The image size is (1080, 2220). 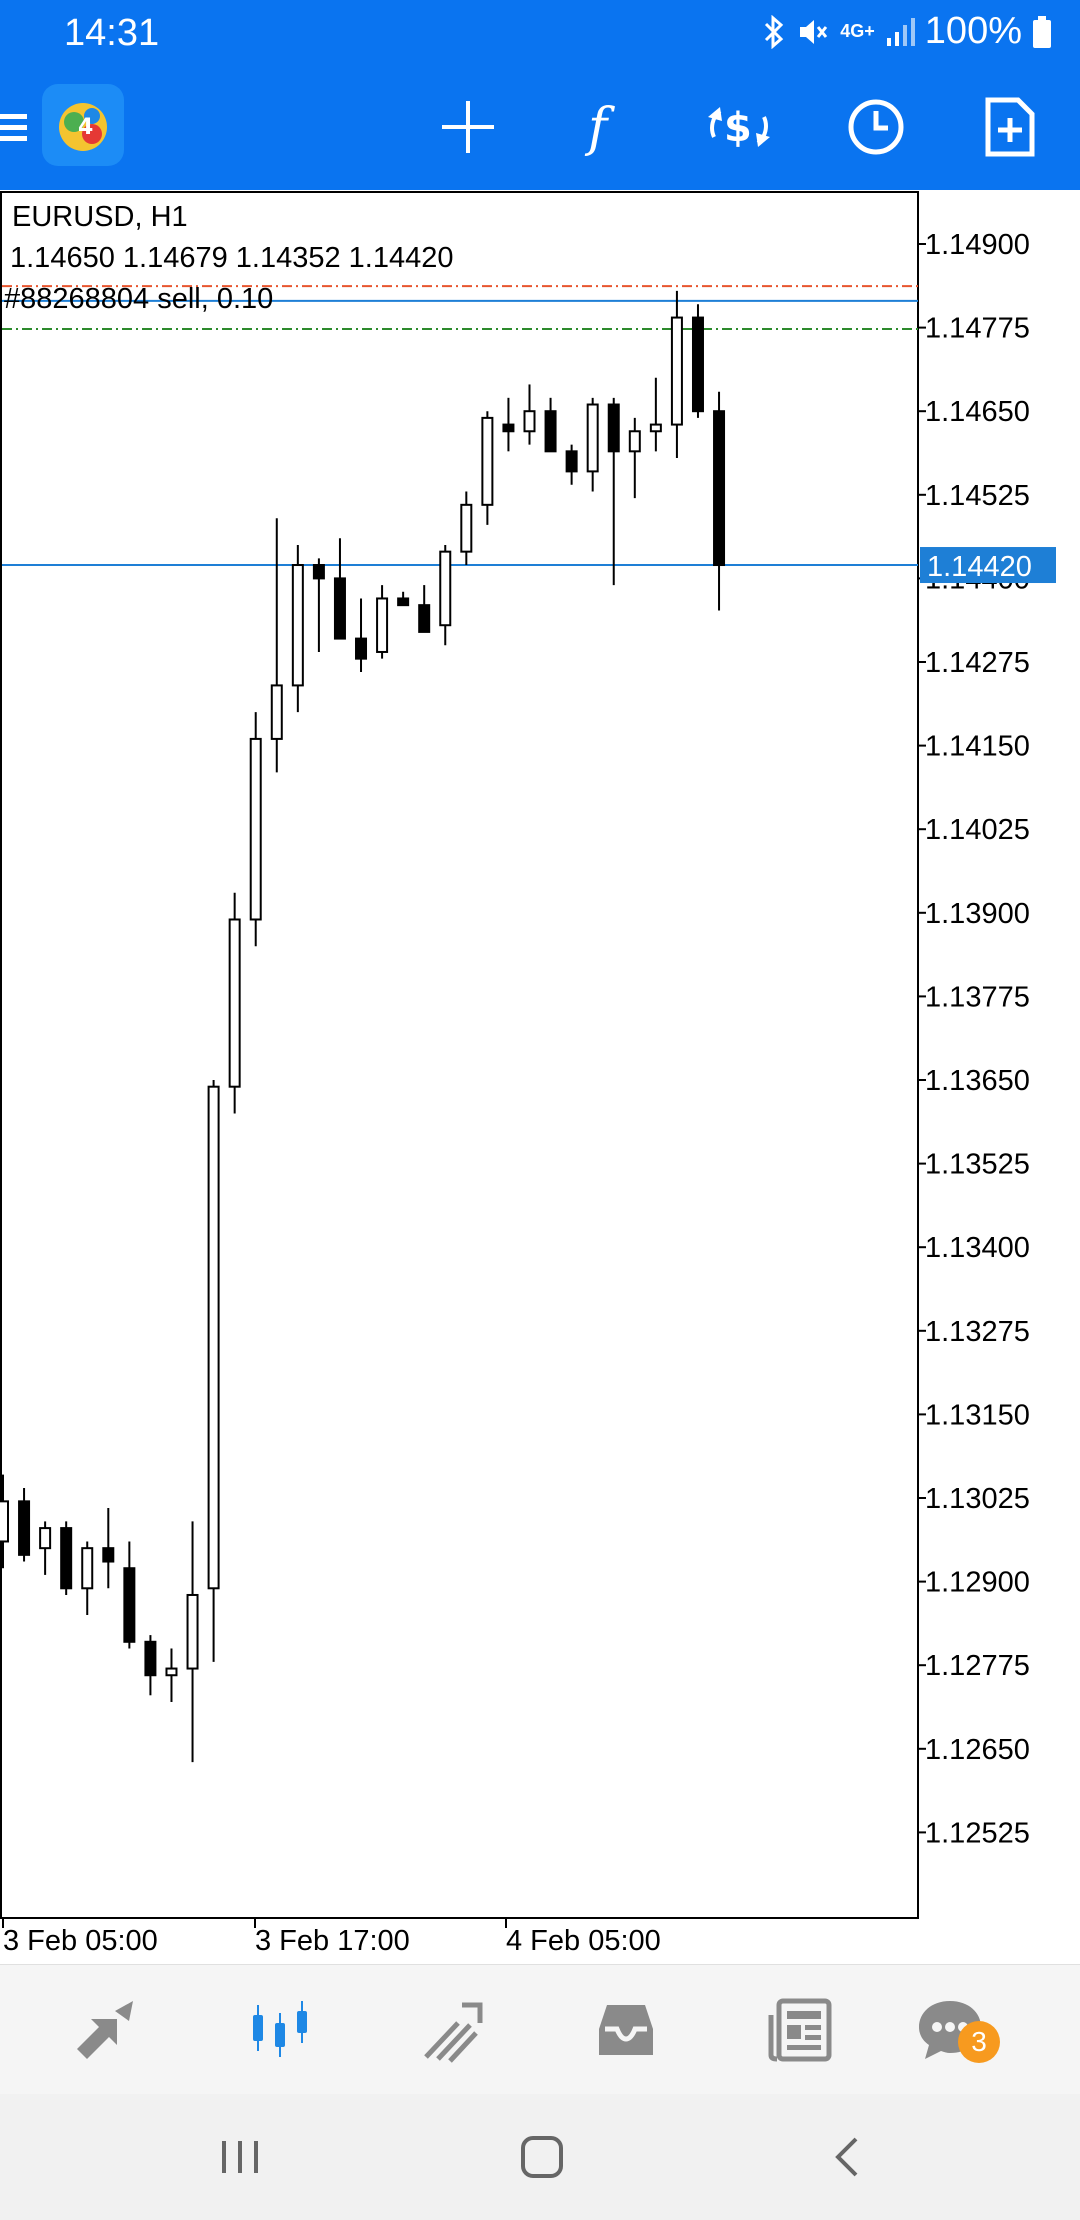 I want to click on nav-trade, so click(x=453, y=2030).